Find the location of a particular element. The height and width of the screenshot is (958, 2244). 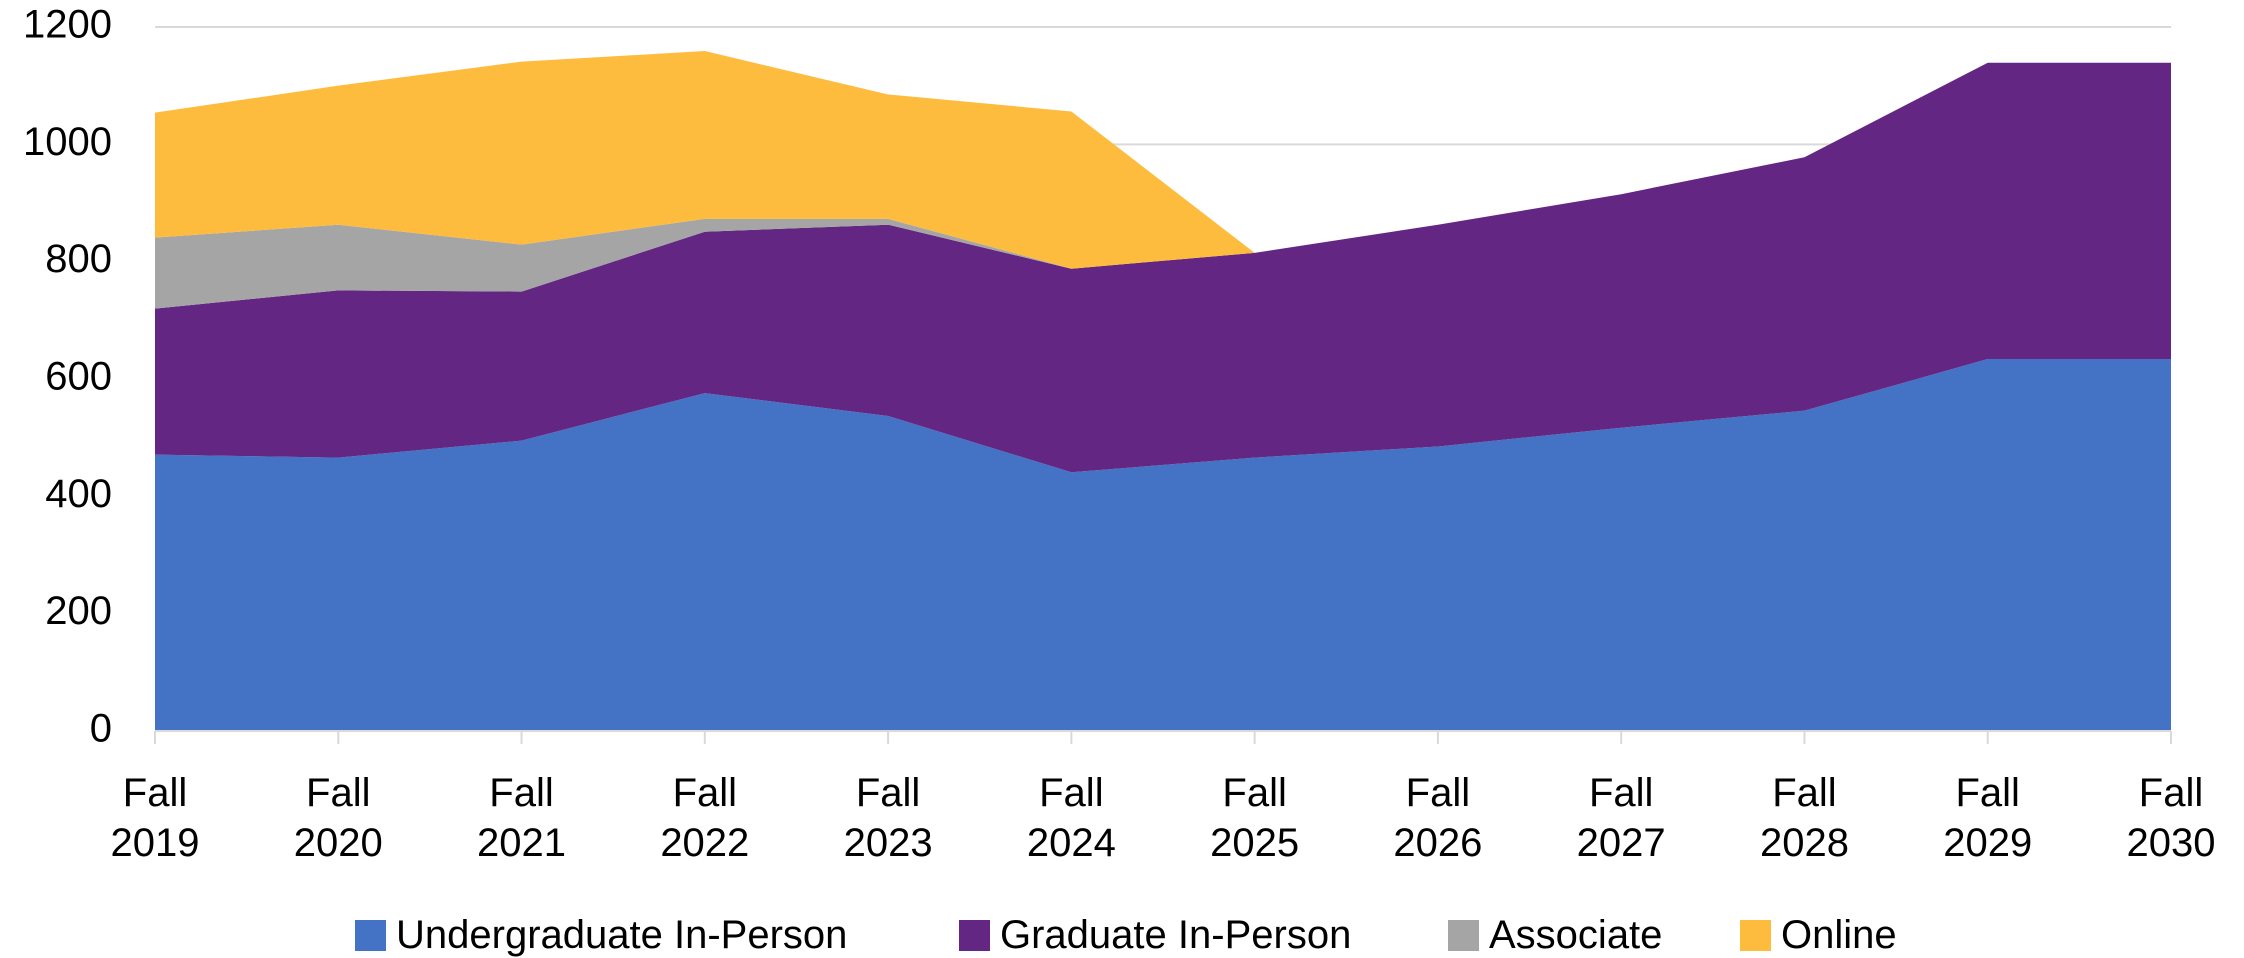

y-tick-label: 1200 is located at coordinates (67, 25).